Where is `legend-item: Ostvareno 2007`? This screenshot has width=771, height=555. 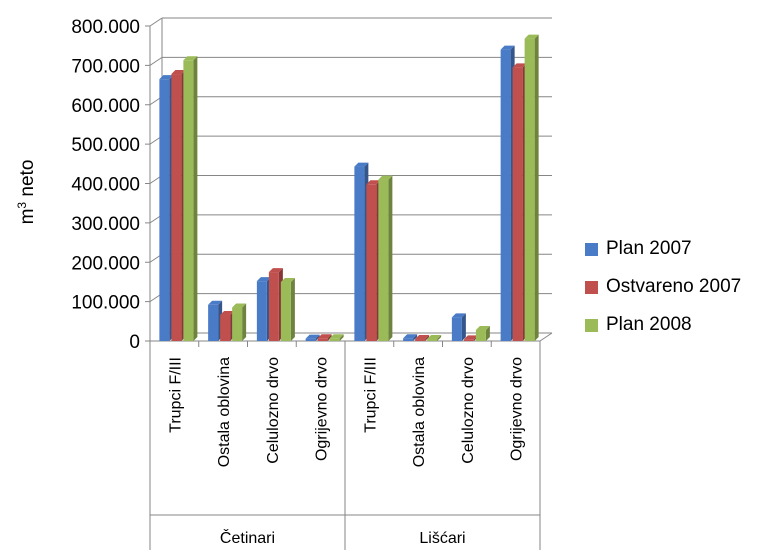
legend-item: Ostvareno 2007 is located at coordinates (663, 287).